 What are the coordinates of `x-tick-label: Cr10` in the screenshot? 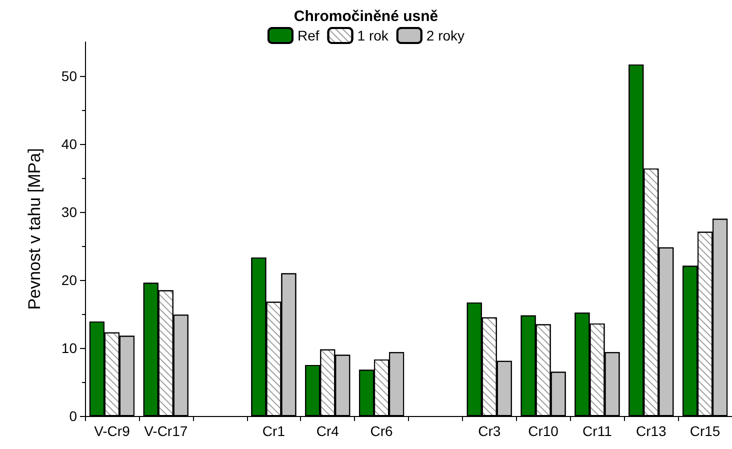 It's located at (543, 431).